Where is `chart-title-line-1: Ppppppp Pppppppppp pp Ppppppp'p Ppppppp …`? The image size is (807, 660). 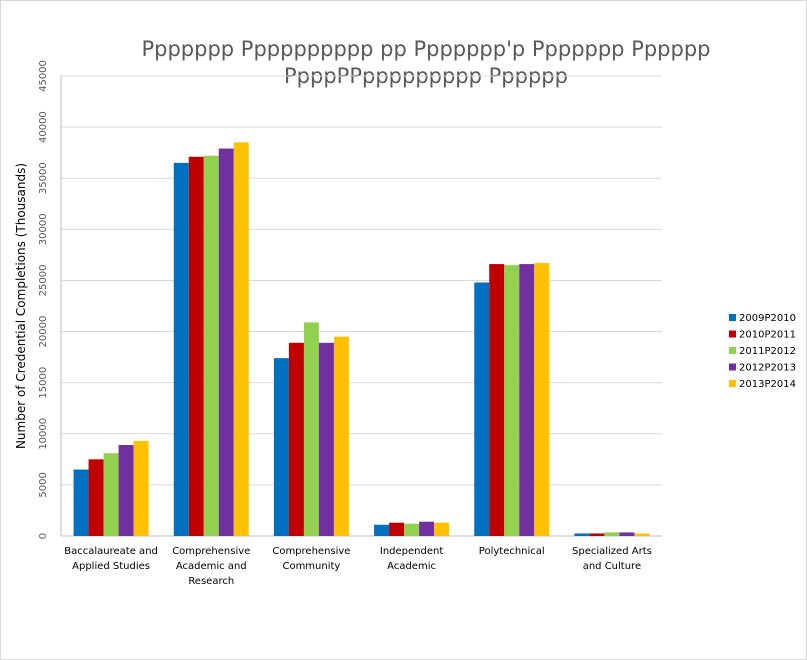 chart-title-line-1: Ppppppp Pppppppppp pp Ppppppp'p Ppppppp … is located at coordinates (425, 49).